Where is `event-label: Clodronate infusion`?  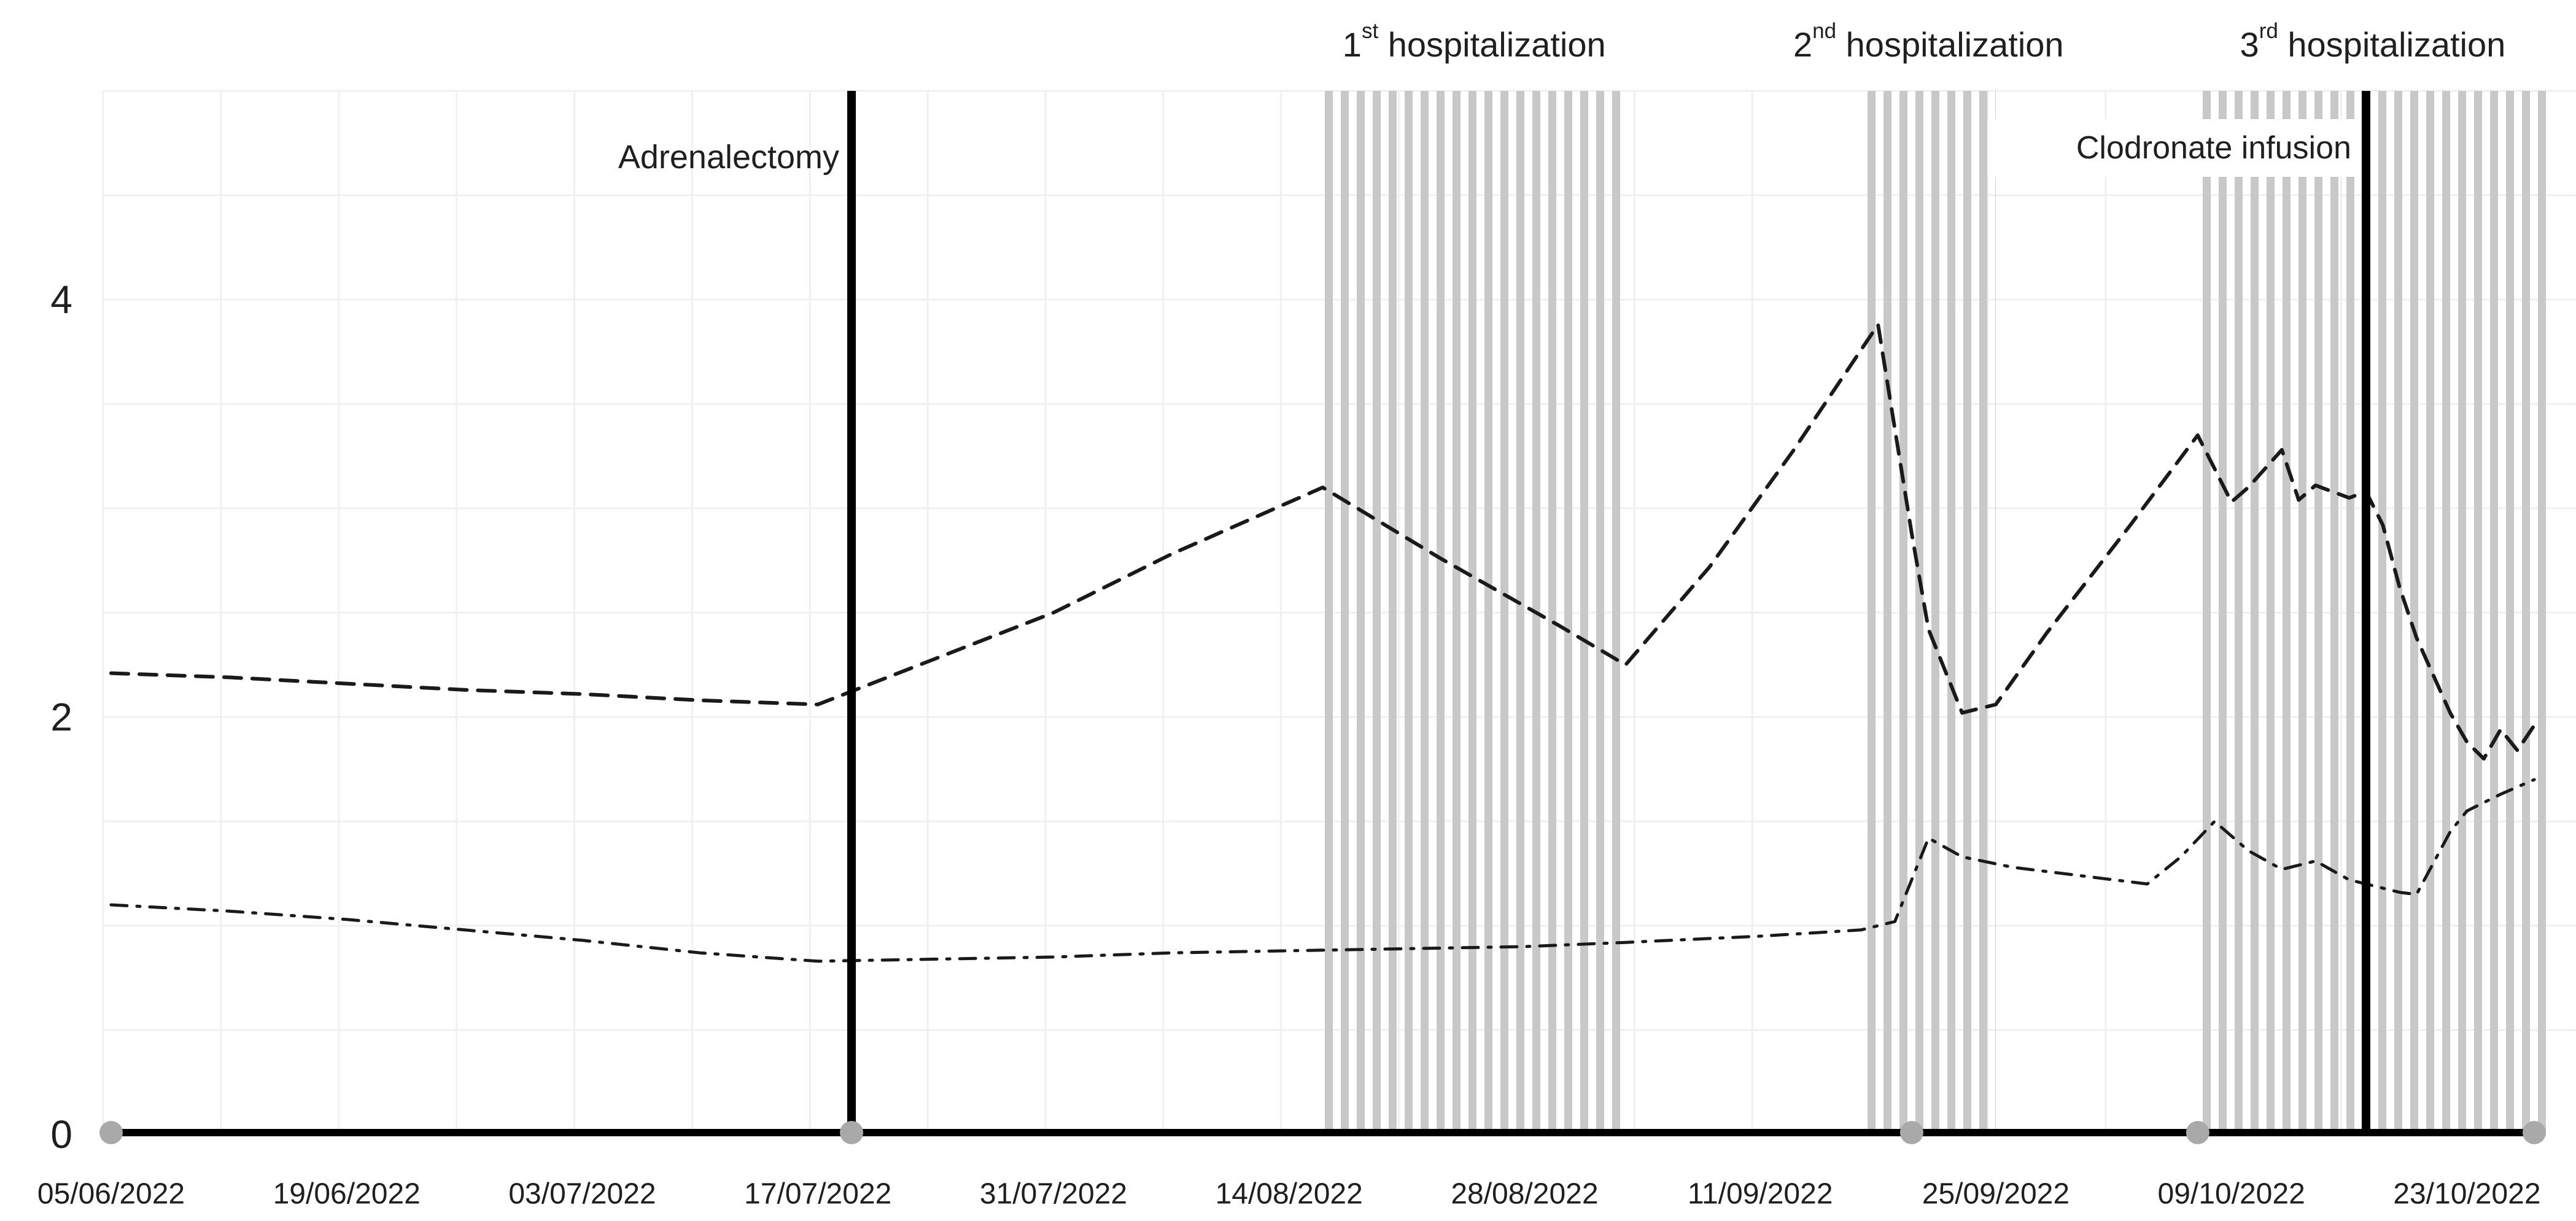 event-label: Clodronate infusion is located at coordinates (2213, 148).